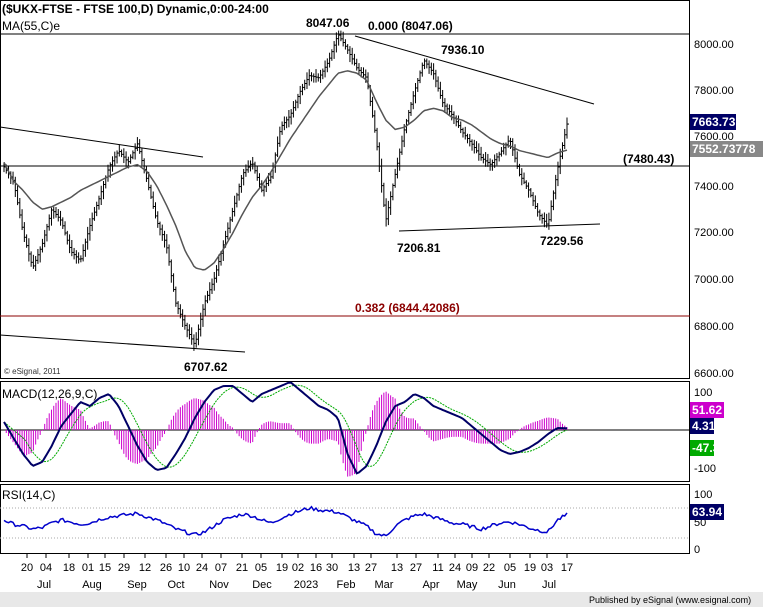 Image resolution: width=763 pixels, height=607 pixels. What do you see at coordinates (27, 568) in the screenshot?
I see `day-tick: 20` at bounding box center [27, 568].